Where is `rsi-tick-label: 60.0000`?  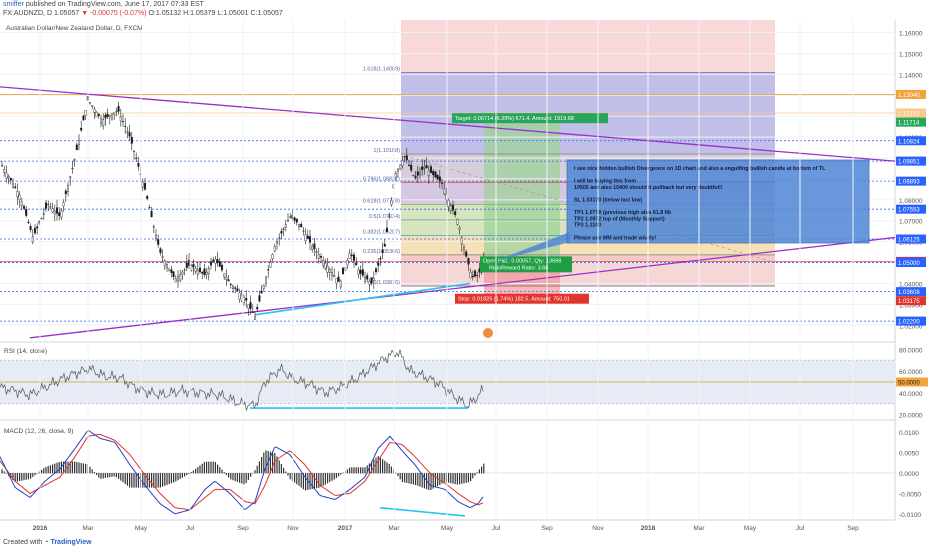 rsi-tick-label: 60.0000 is located at coordinates (911, 372).